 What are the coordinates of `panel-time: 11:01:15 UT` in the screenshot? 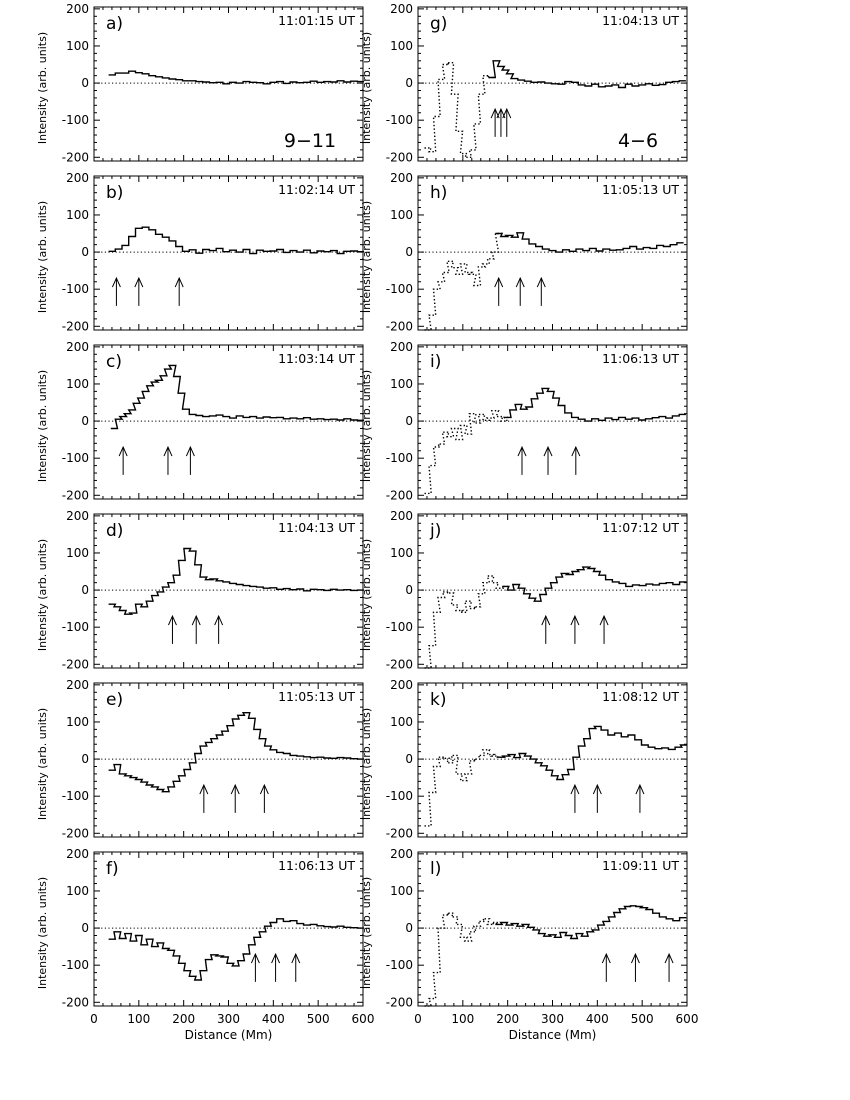 It's located at (316, 20).